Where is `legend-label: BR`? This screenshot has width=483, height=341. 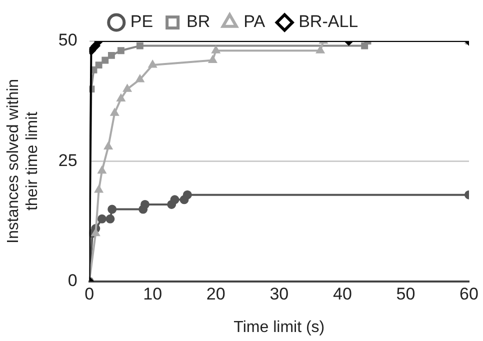 legend-label: BR is located at coordinates (198, 22).